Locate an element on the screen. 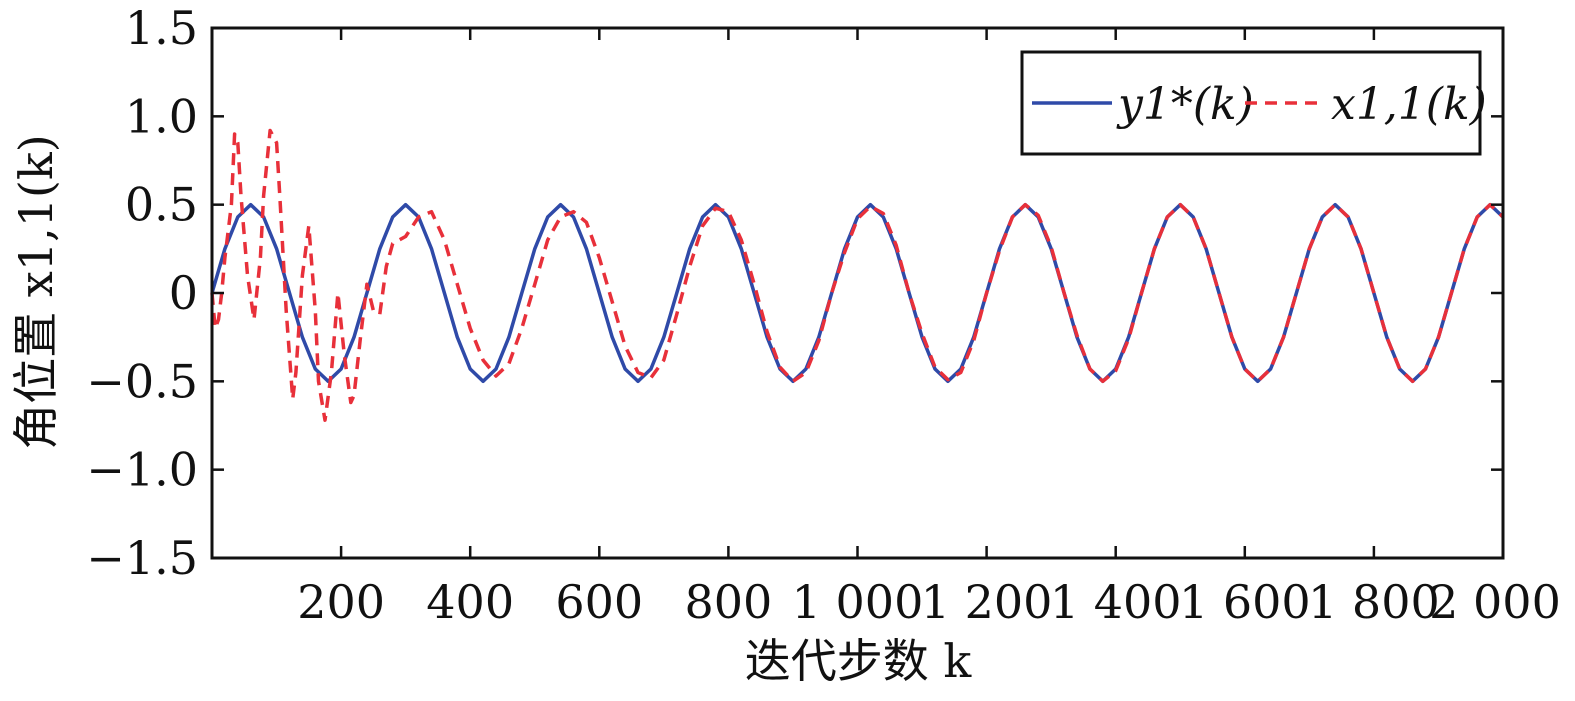  x-tick-label: 1 600 is located at coordinates (1245, 602).